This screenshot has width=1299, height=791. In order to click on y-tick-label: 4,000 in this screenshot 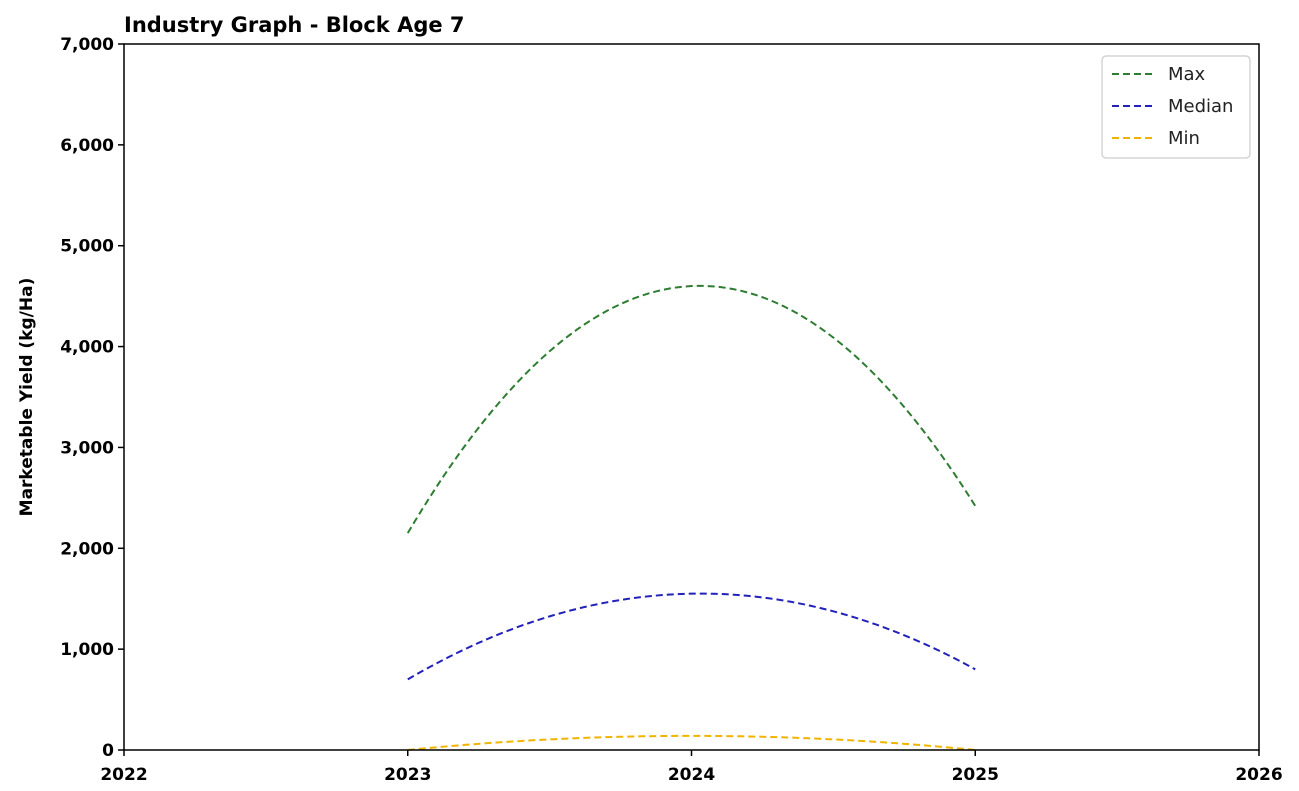, I will do `click(87, 348)`.